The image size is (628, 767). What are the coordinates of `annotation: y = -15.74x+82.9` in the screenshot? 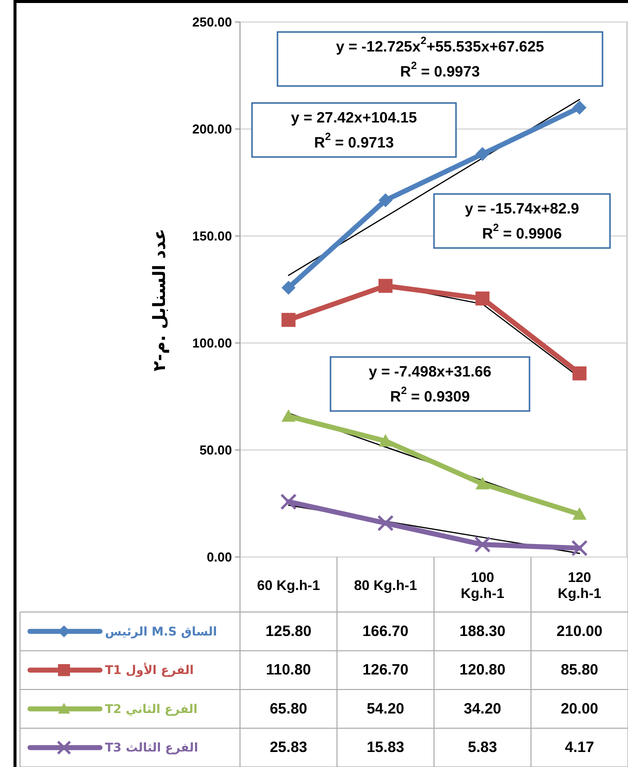 It's located at (522, 209).